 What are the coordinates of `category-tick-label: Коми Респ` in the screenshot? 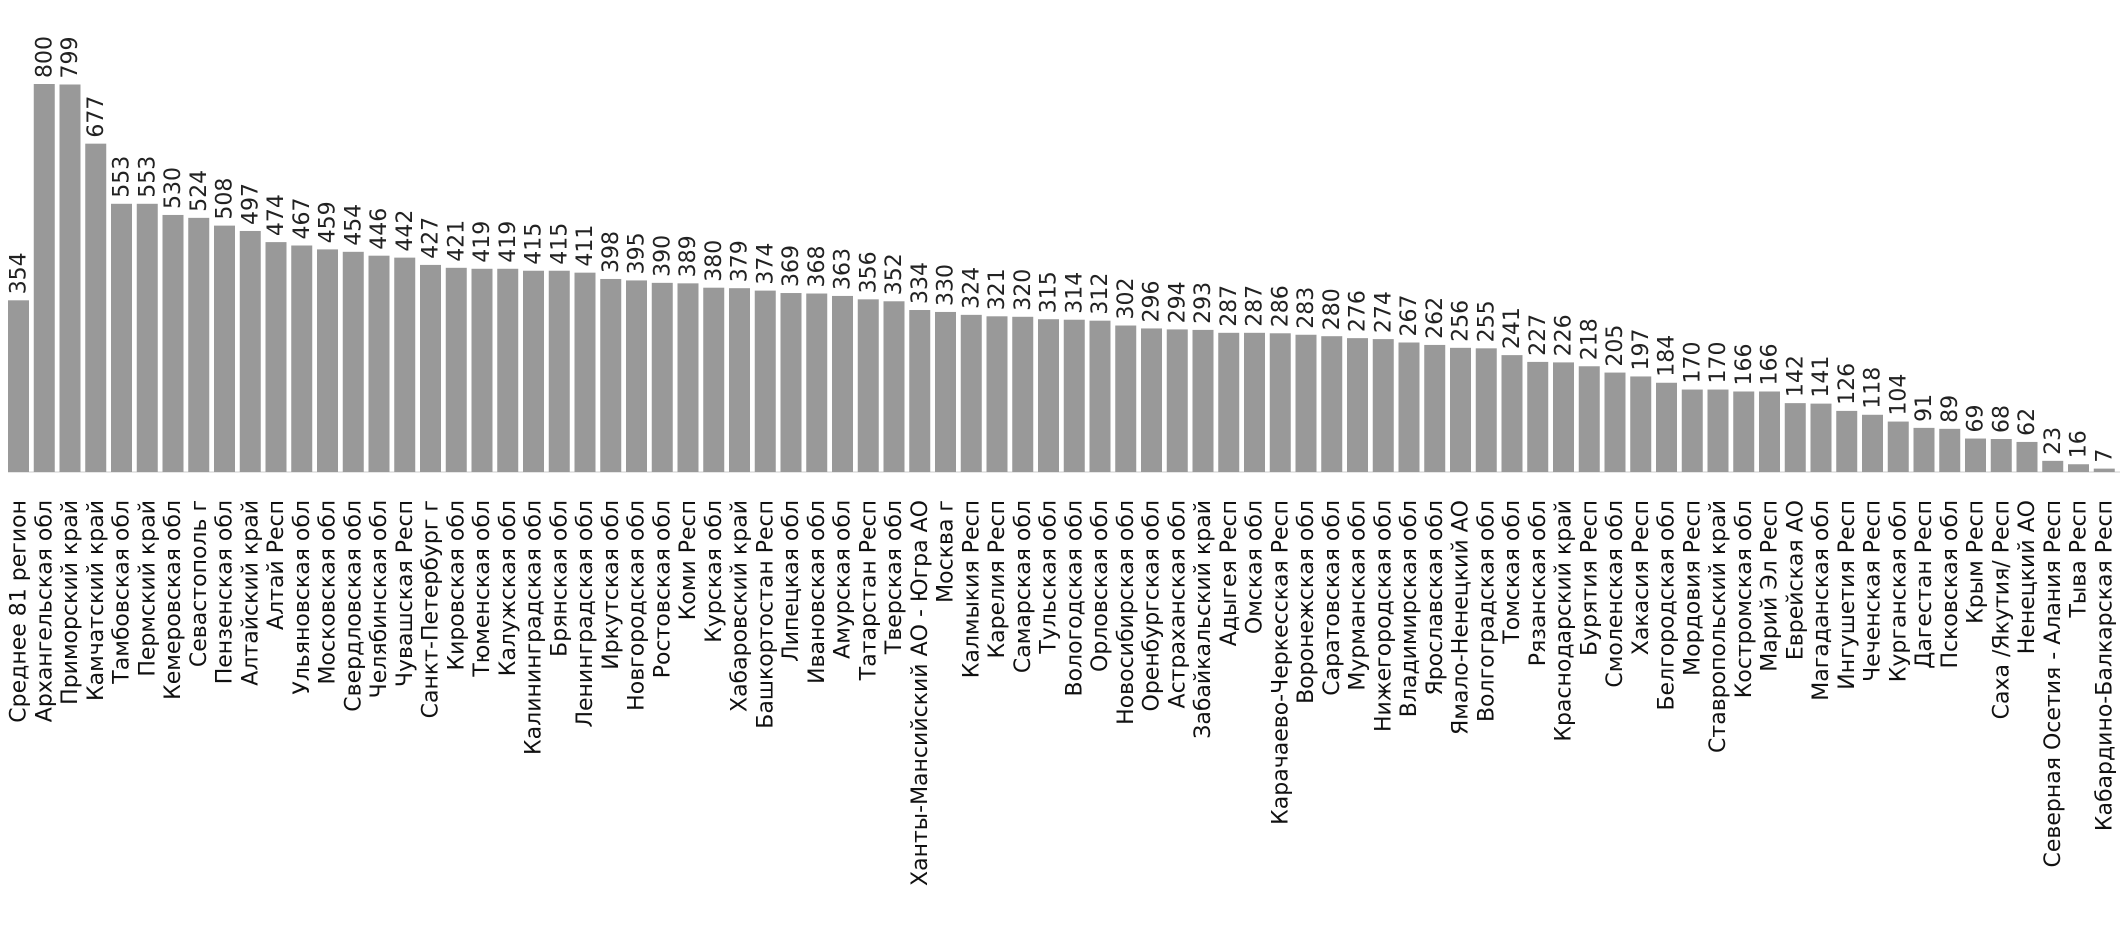 It's located at (688, 560).